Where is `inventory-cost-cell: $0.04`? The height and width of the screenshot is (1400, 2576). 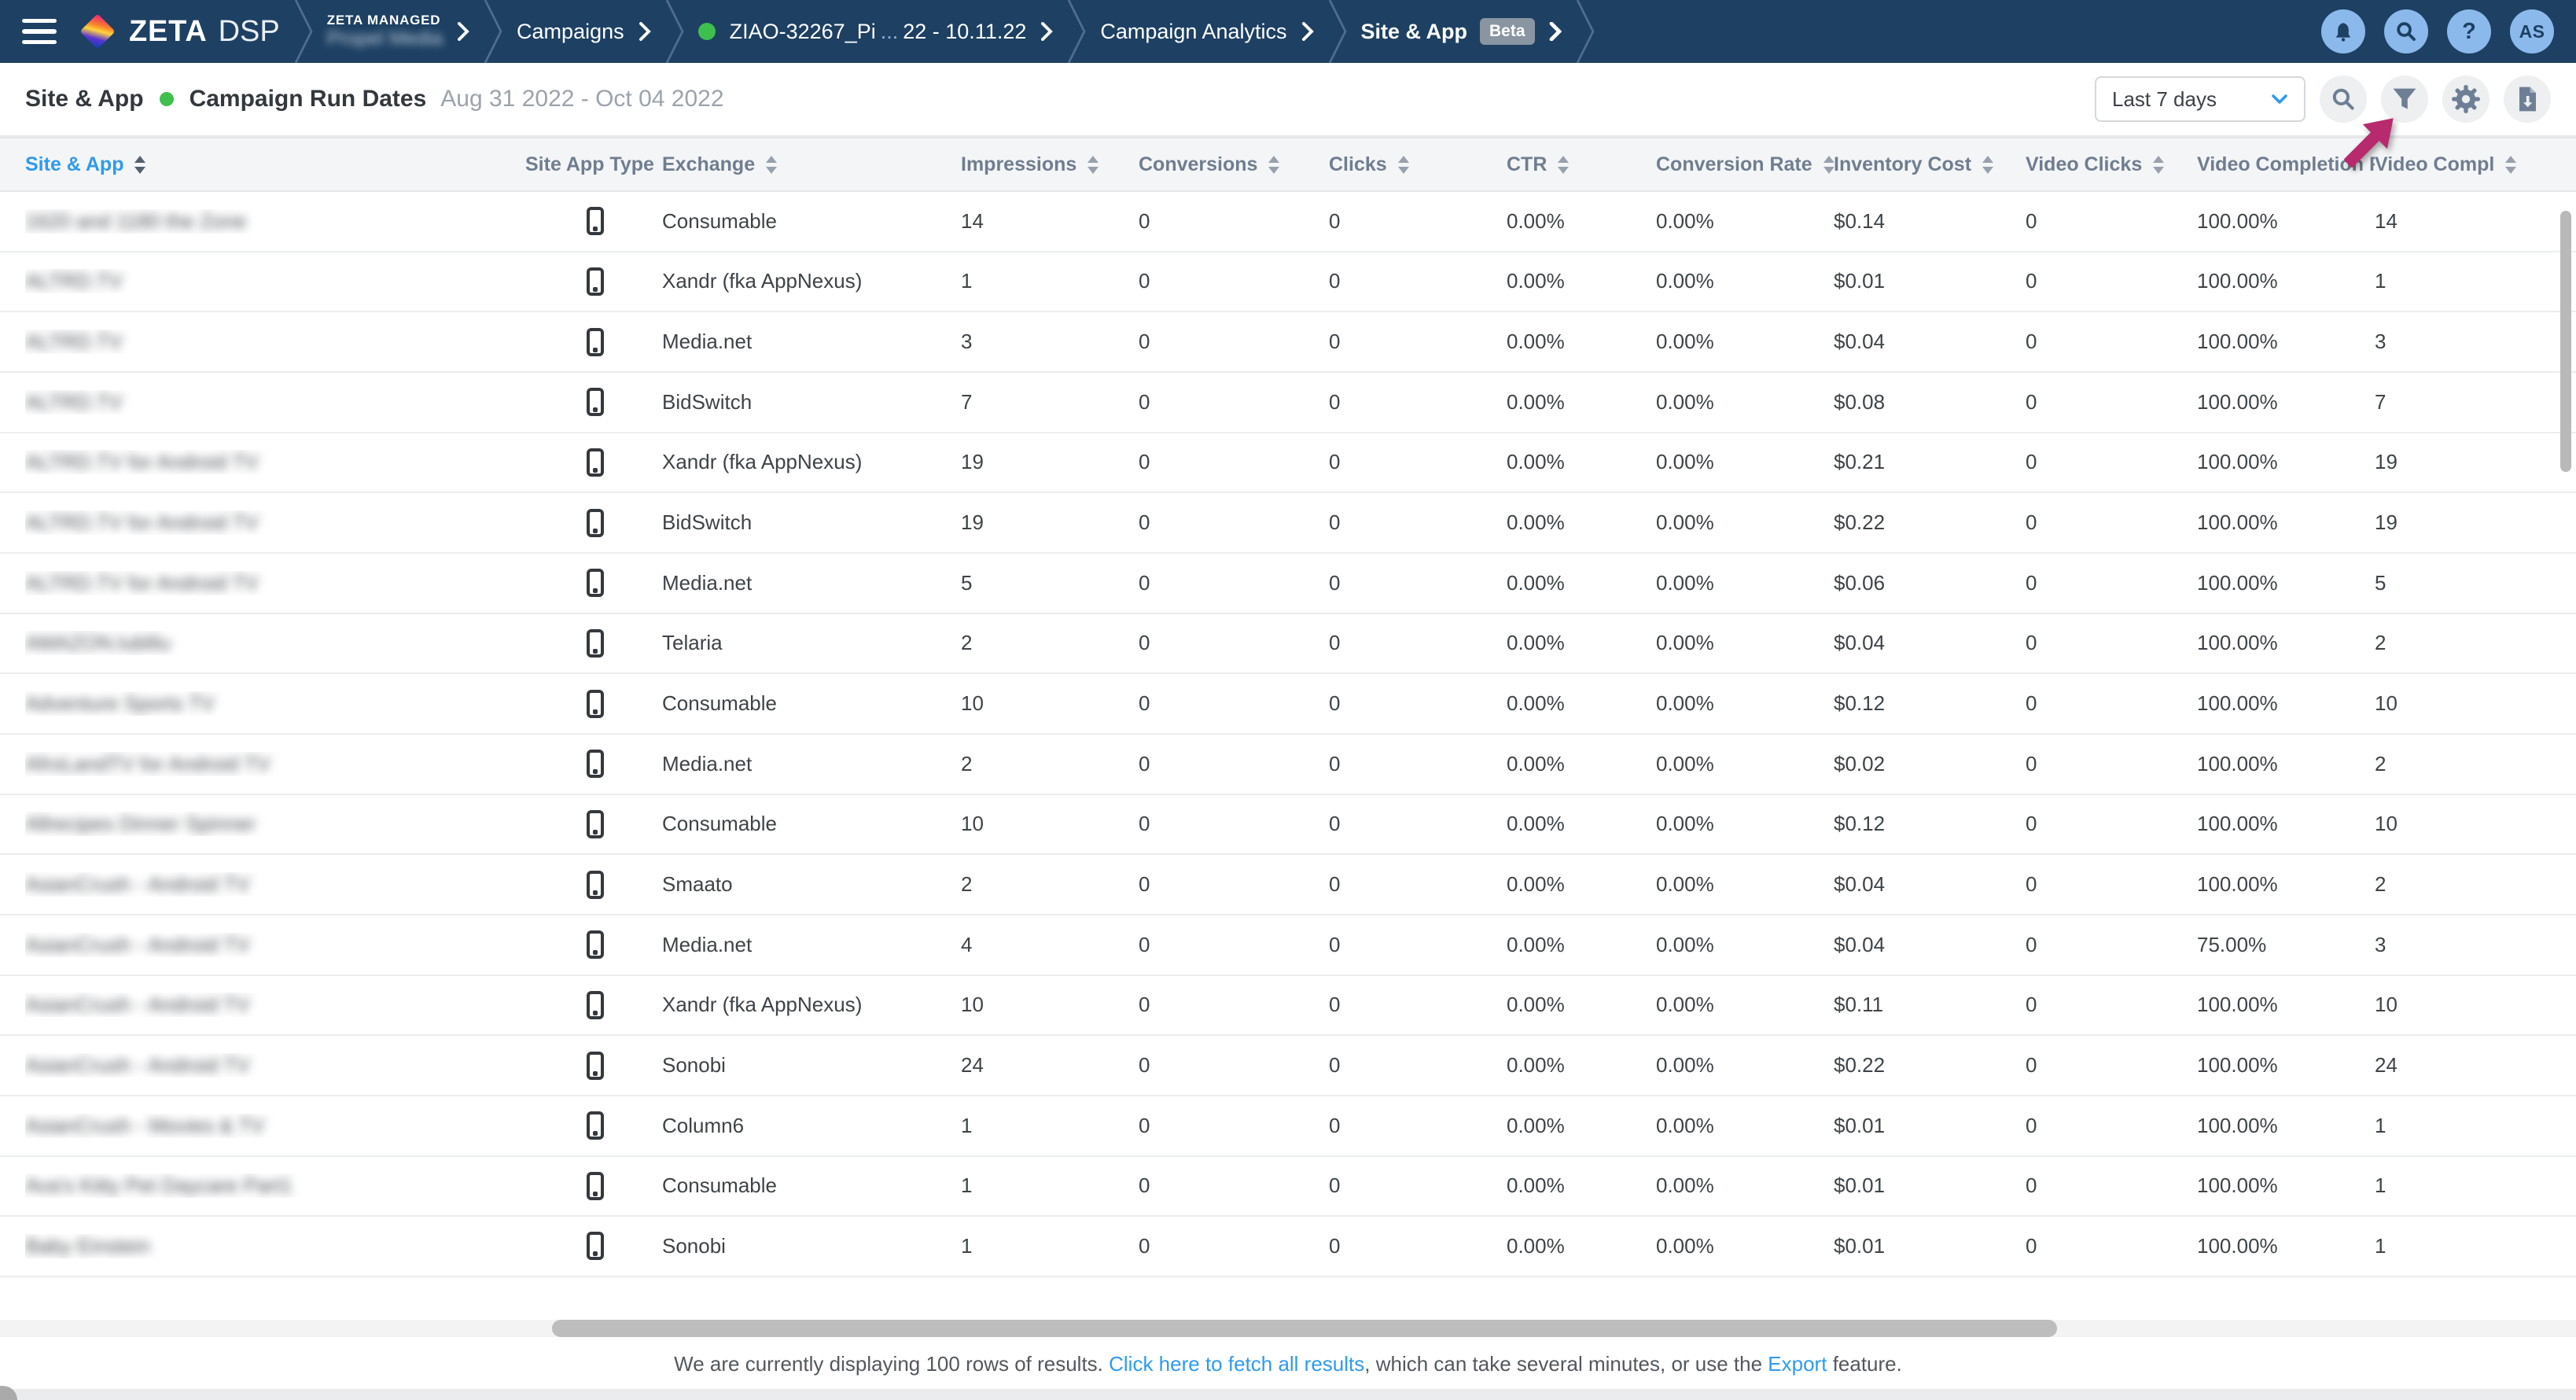
inventory-cost-cell: $0.04 is located at coordinates (1860, 342).